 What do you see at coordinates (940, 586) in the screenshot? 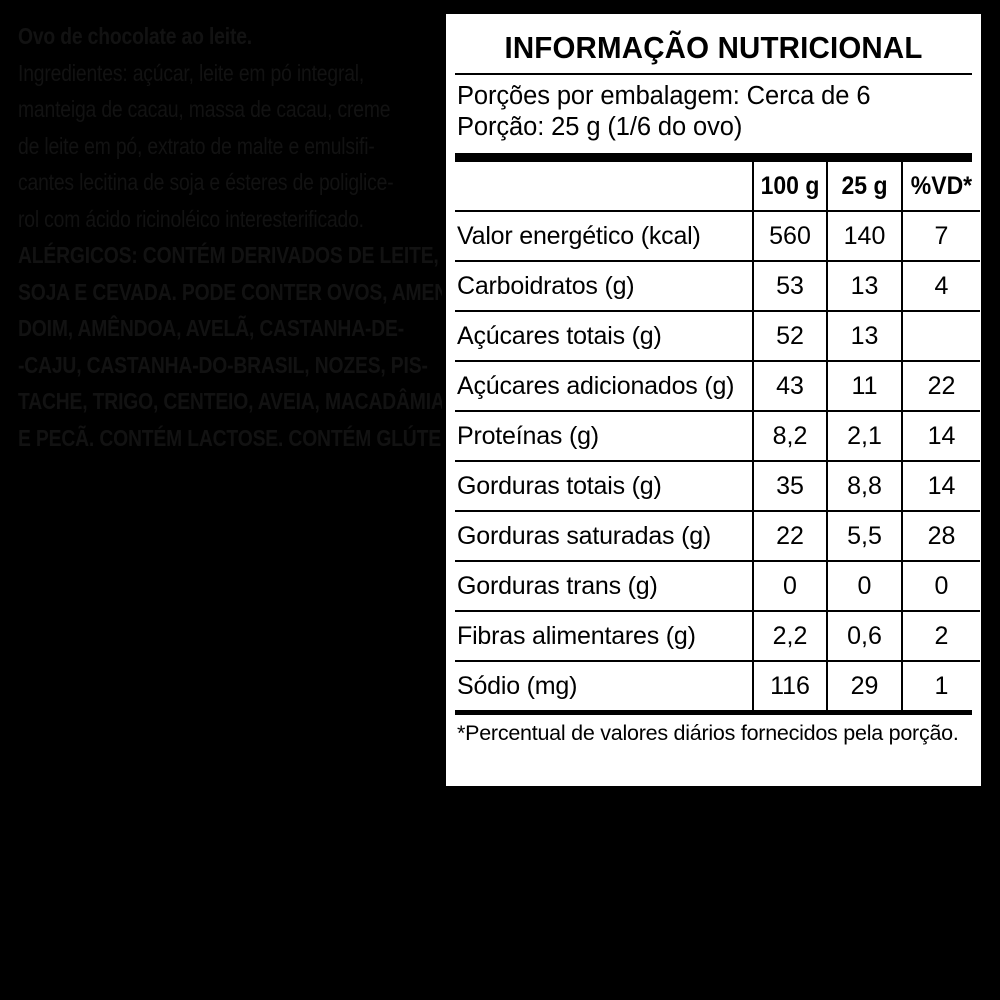
I see `nutrient-value-dv: 0` at bounding box center [940, 586].